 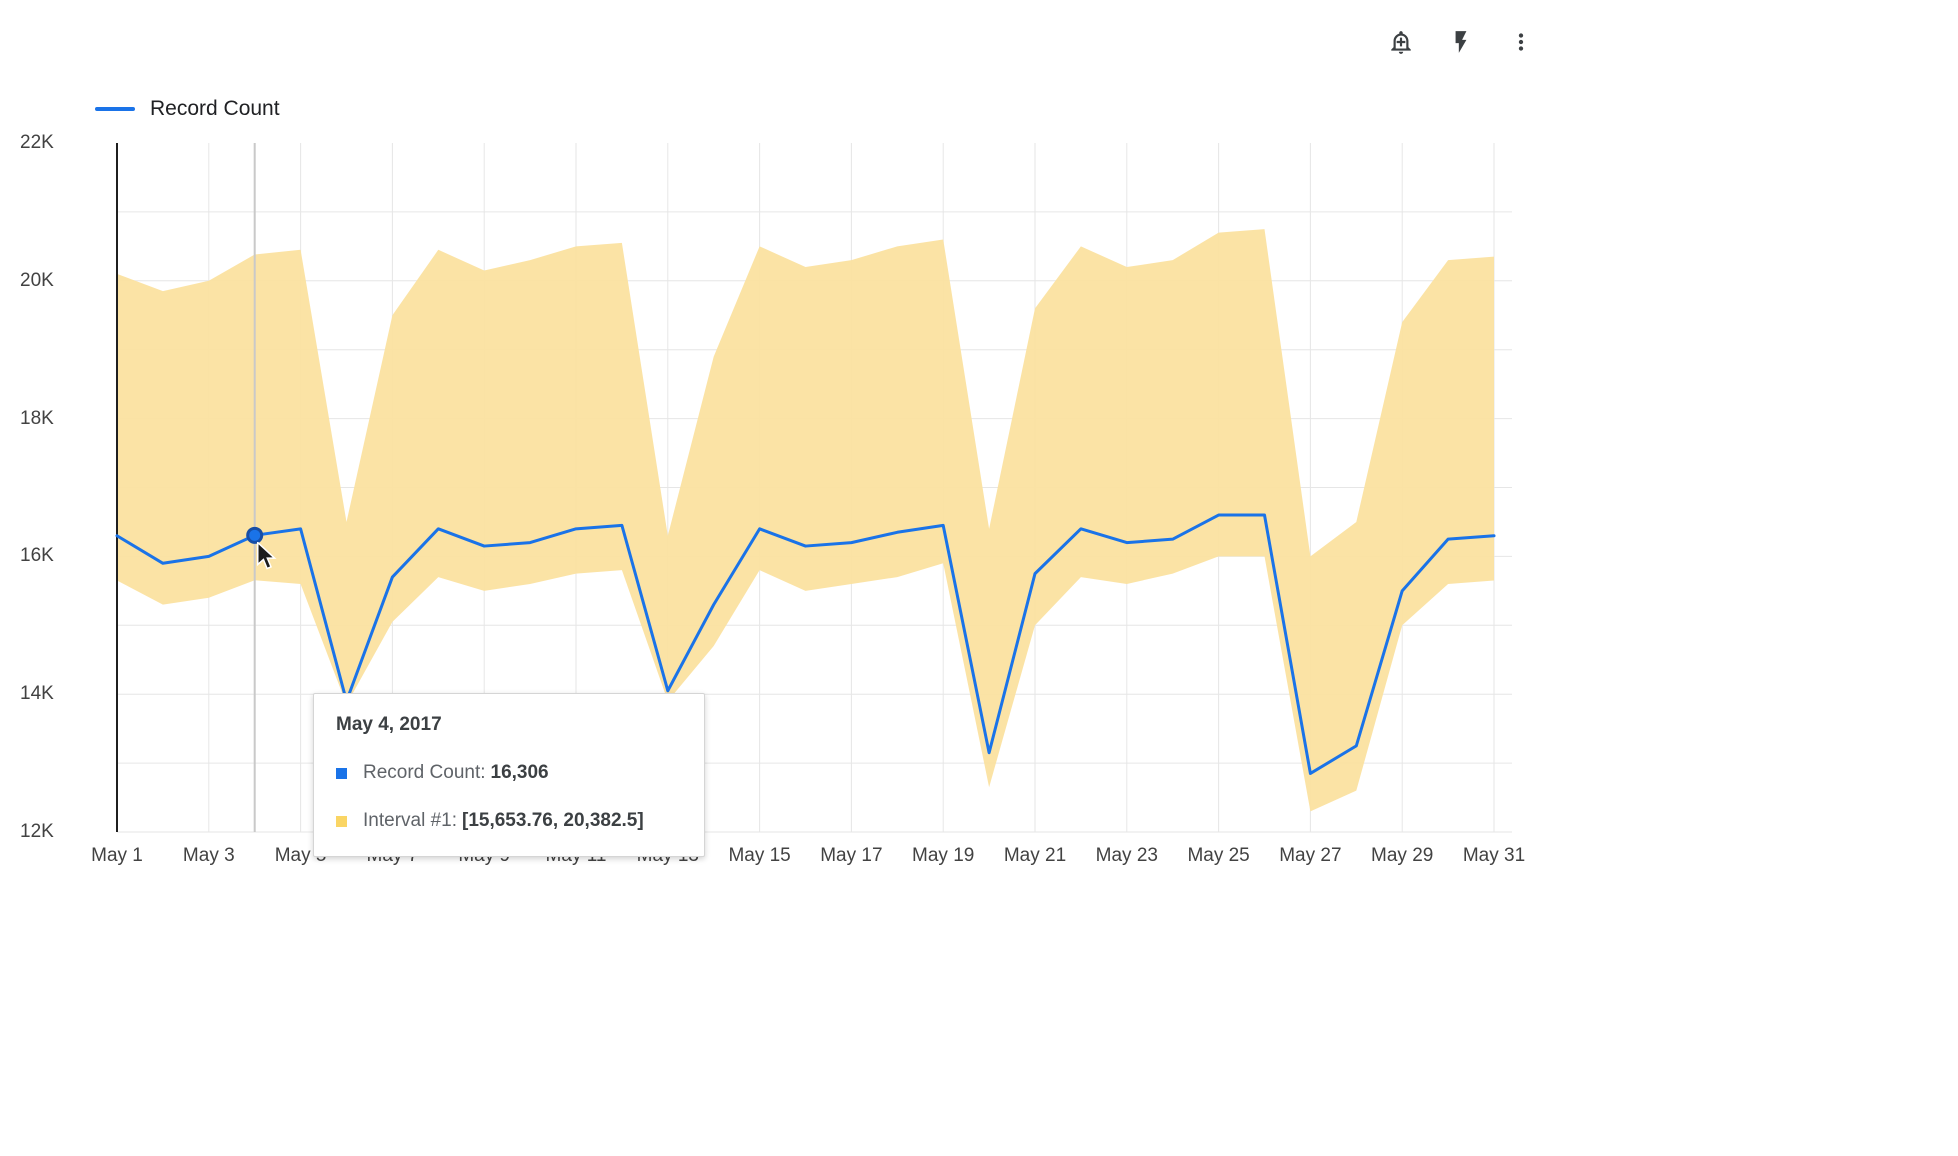 I want to click on legend-item-record-count: Record Count, so click(x=187, y=109).